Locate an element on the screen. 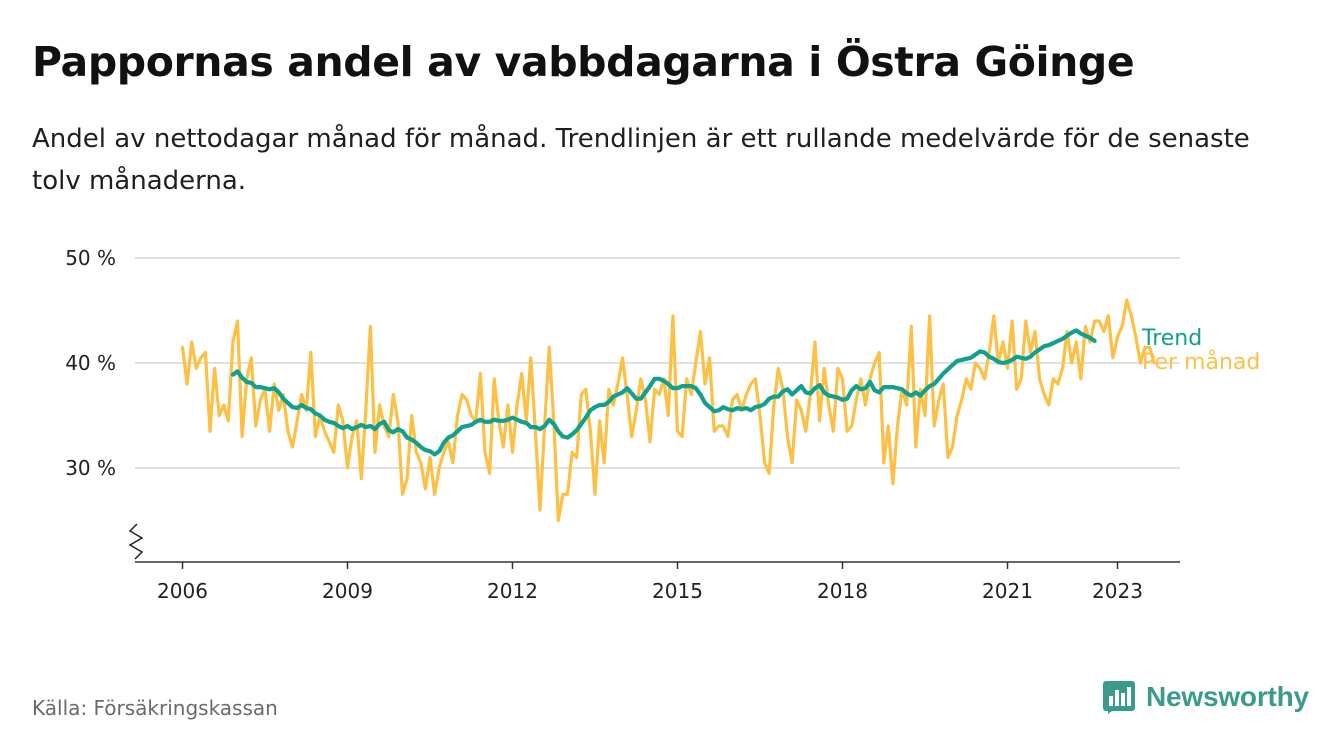 This screenshot has height=753, width=1340. brand-name: Newsworthy is located at coordinates (1227, 696).